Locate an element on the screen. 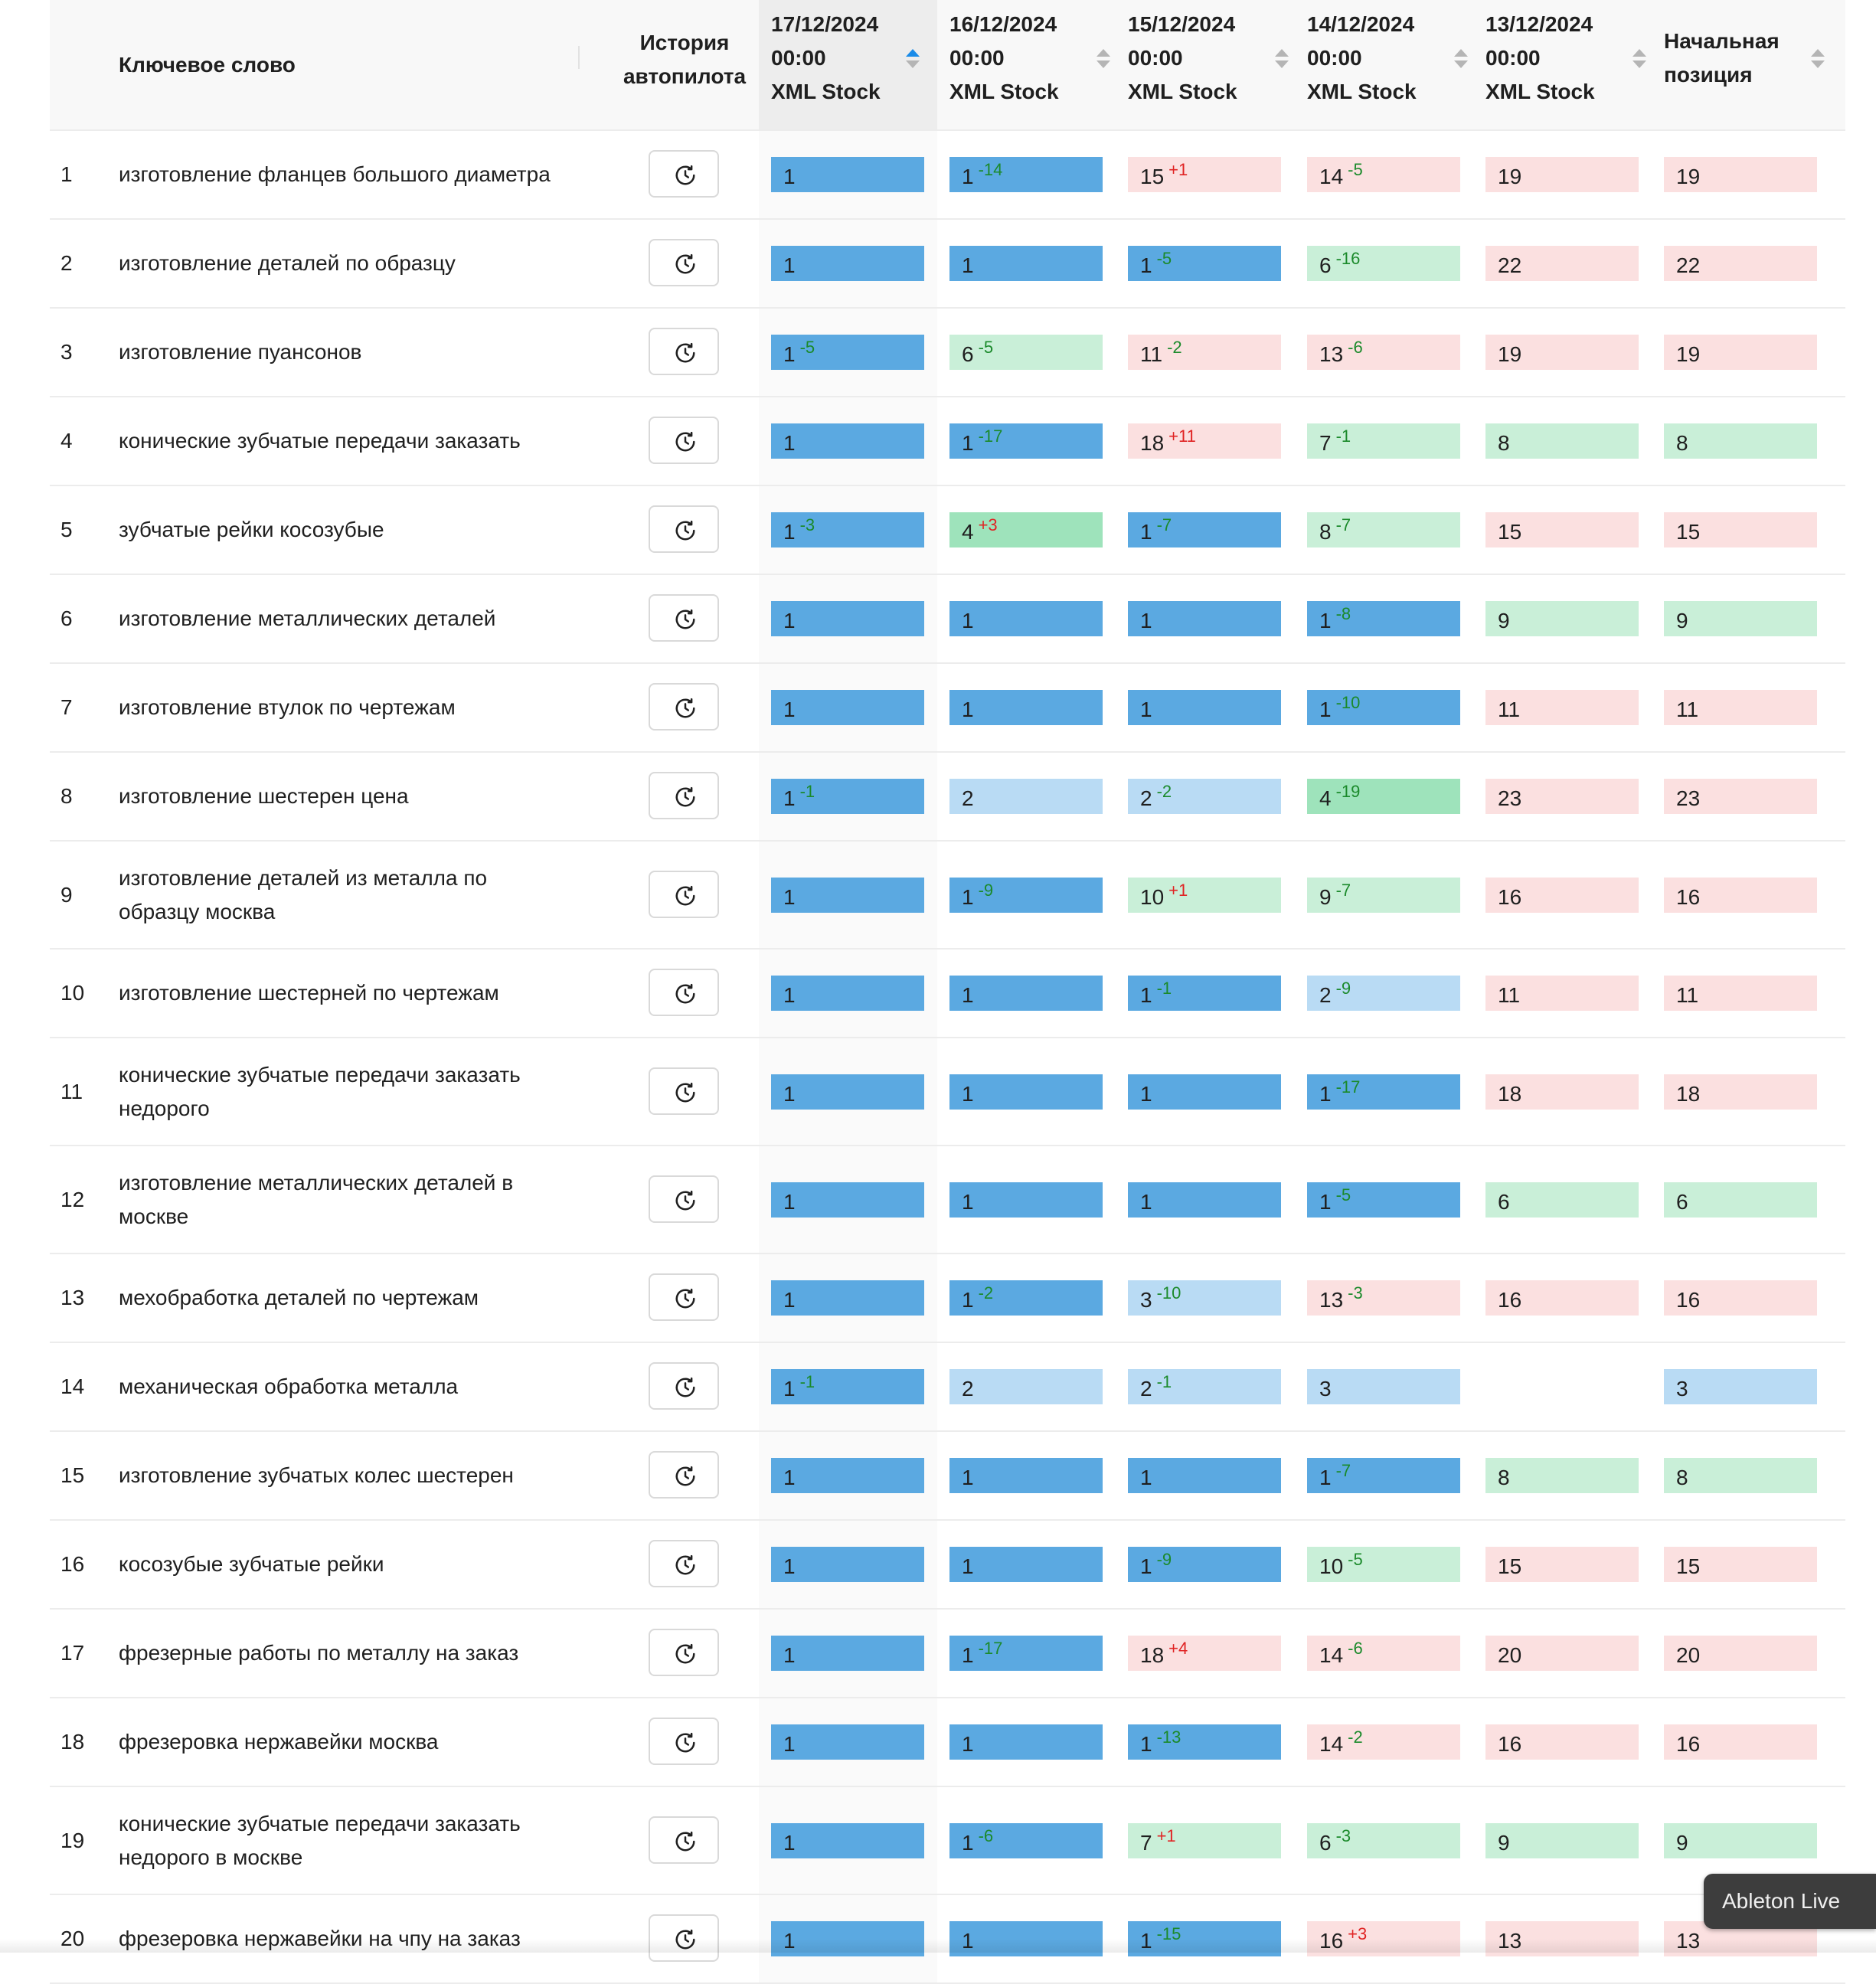  start-position-cell: 9 is located at coordinates (1740, 1840).